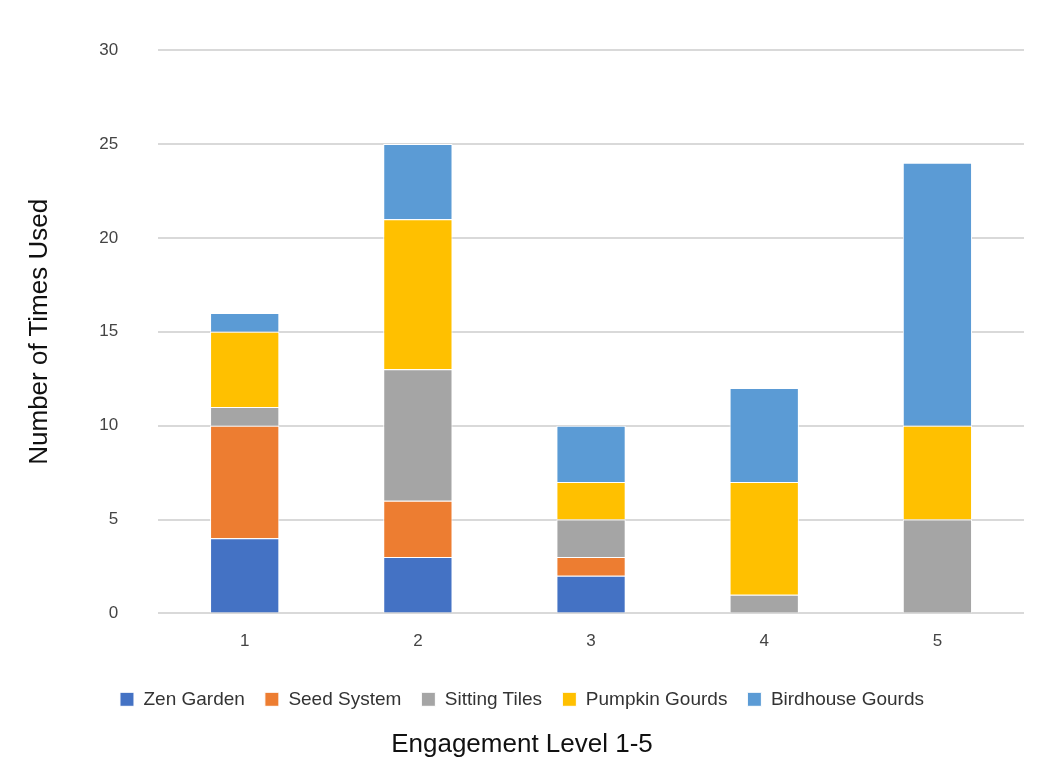 The width and height of the screenshot is (1044, 776). What do you see at coordinates (493, 698) in the screenshot?
I see `legend-label: Sitting Tiles` at bounding box center [493, 698].